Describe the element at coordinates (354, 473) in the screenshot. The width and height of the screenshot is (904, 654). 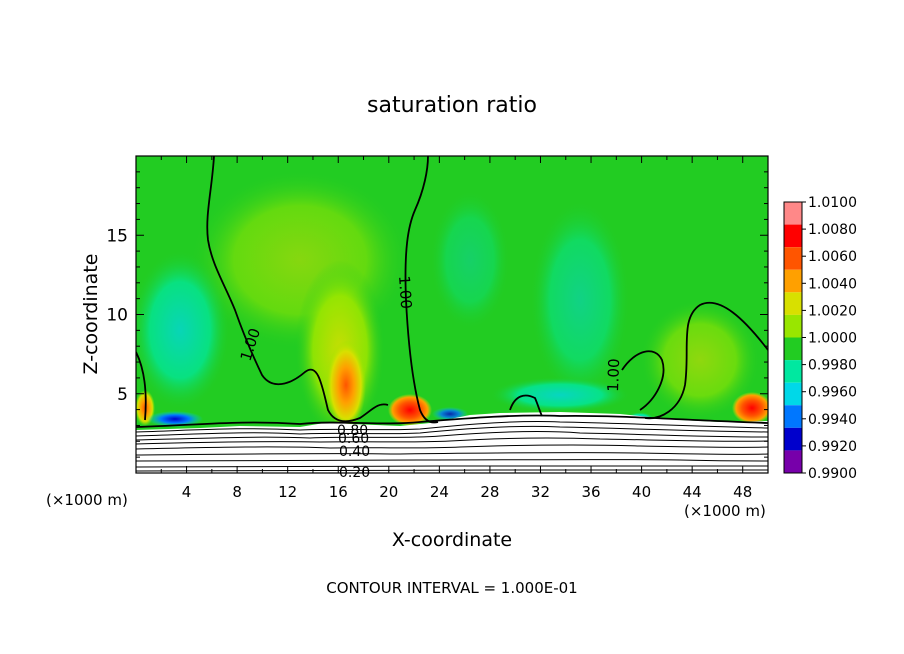
I see `contour-label: 0.20` at that location.